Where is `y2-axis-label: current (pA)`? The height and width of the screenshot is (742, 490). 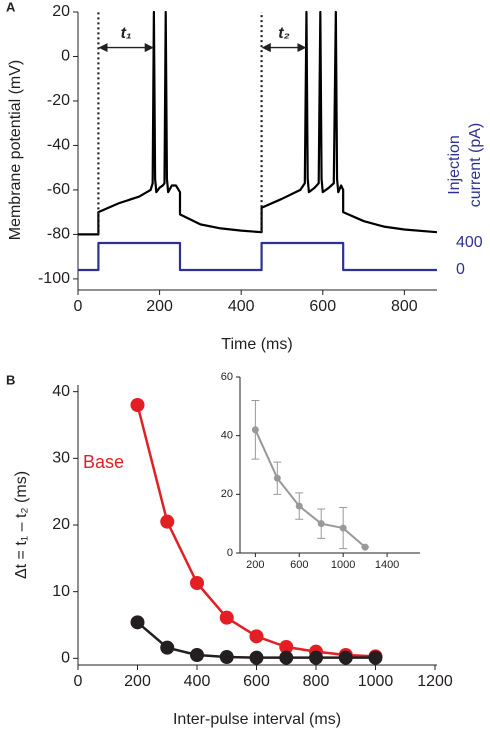 y2-axis-label: current (pA) is located at coordinates (475, 165).